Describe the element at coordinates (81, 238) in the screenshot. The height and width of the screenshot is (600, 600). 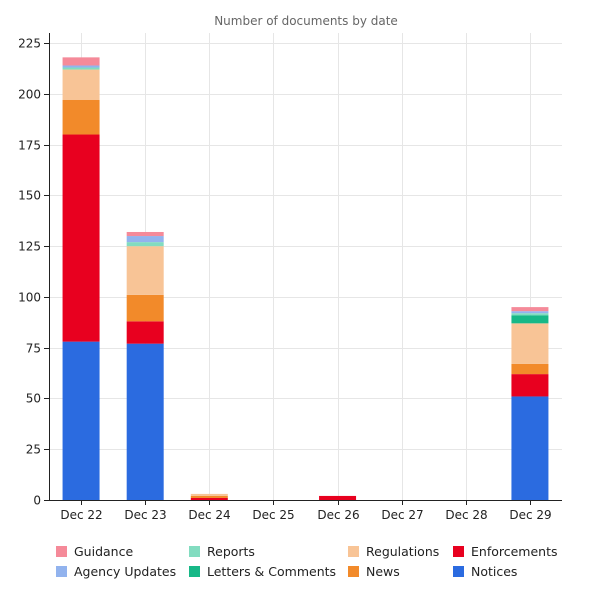
I see `bar-segment-enforcements: Dec 22 — Enforcements: 102` at that location.